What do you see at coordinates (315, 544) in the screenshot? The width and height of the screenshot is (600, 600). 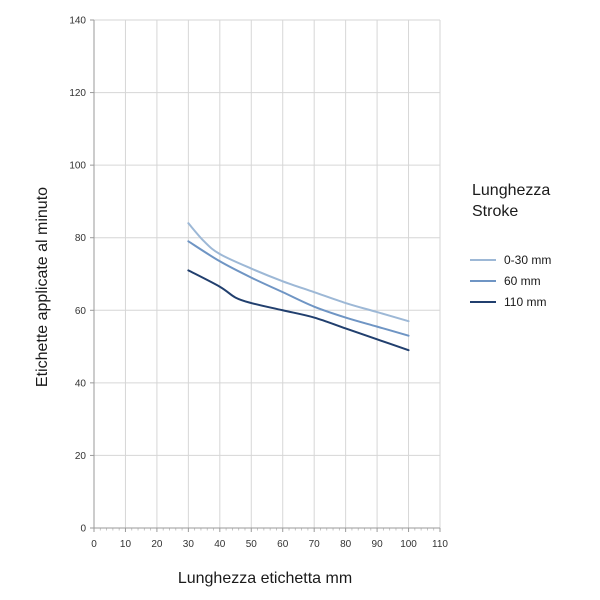 I see `x-tick-label: 70` at bounding box center [315, 544].